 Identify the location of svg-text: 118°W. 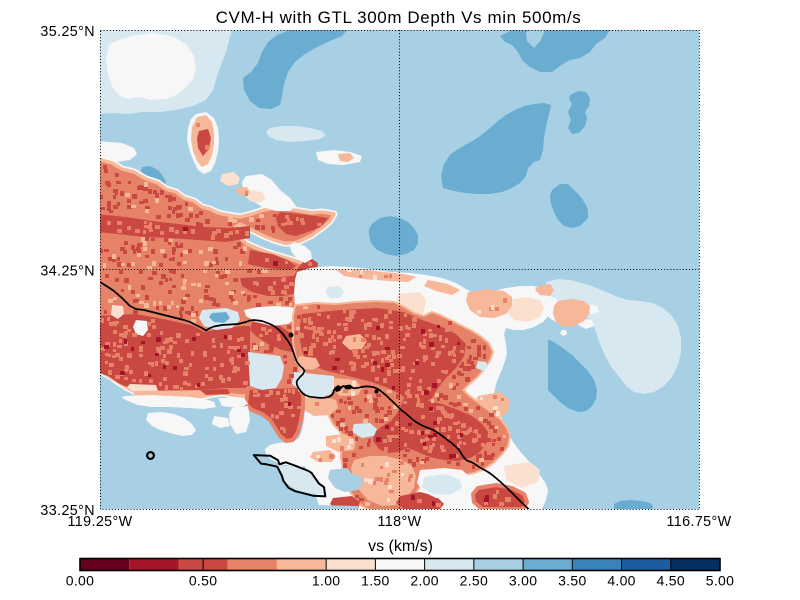
(399, 522).